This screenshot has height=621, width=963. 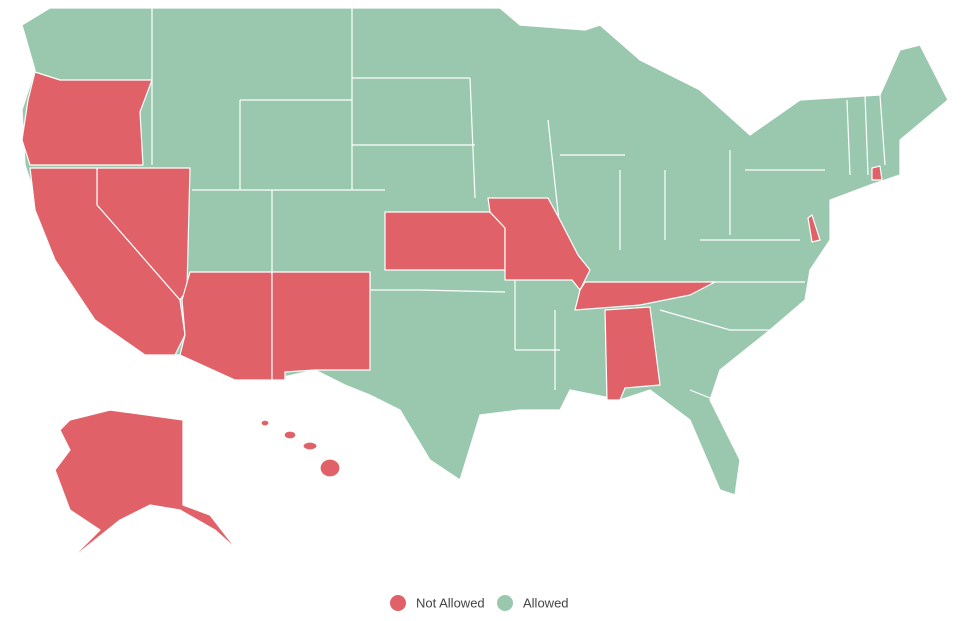 I want to click on legend: Not Allowed Allowed, so click(x=479, y=603).